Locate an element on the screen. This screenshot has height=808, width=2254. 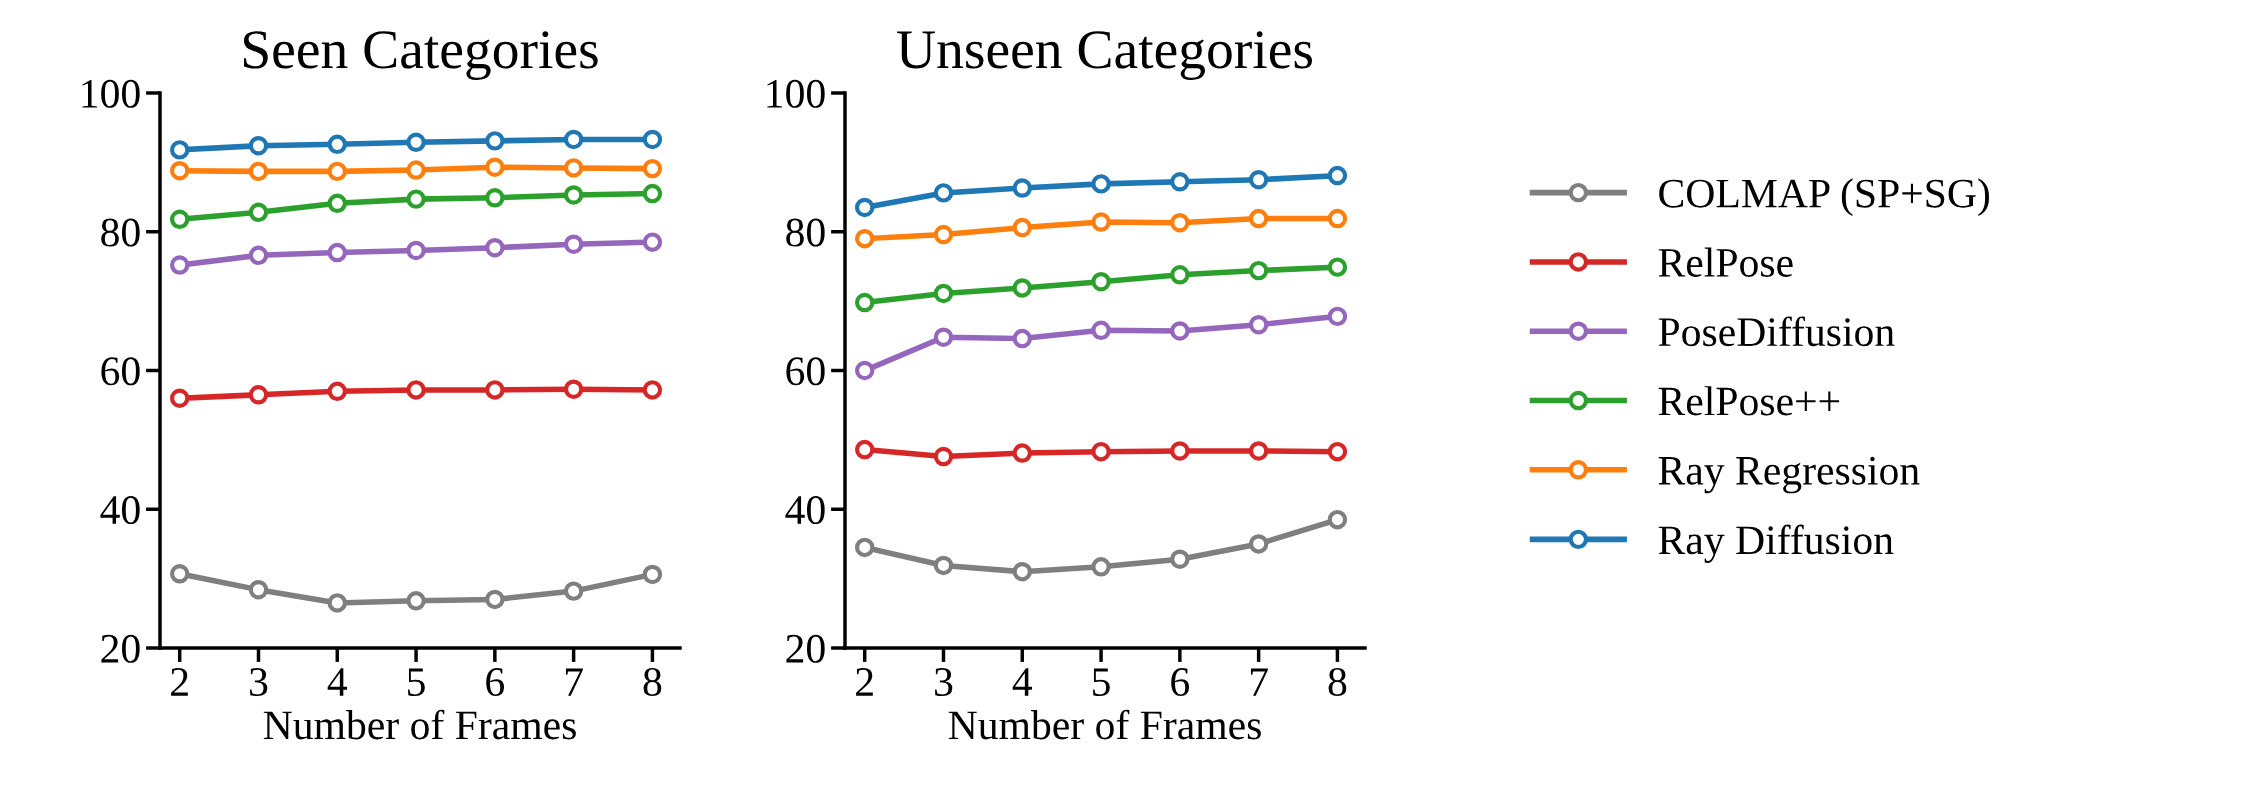
x-tick-label: 5 is located at coordinates (416, 682).